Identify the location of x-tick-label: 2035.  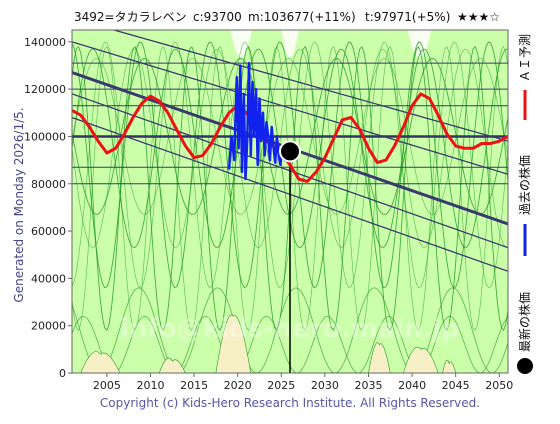
(368, 385).